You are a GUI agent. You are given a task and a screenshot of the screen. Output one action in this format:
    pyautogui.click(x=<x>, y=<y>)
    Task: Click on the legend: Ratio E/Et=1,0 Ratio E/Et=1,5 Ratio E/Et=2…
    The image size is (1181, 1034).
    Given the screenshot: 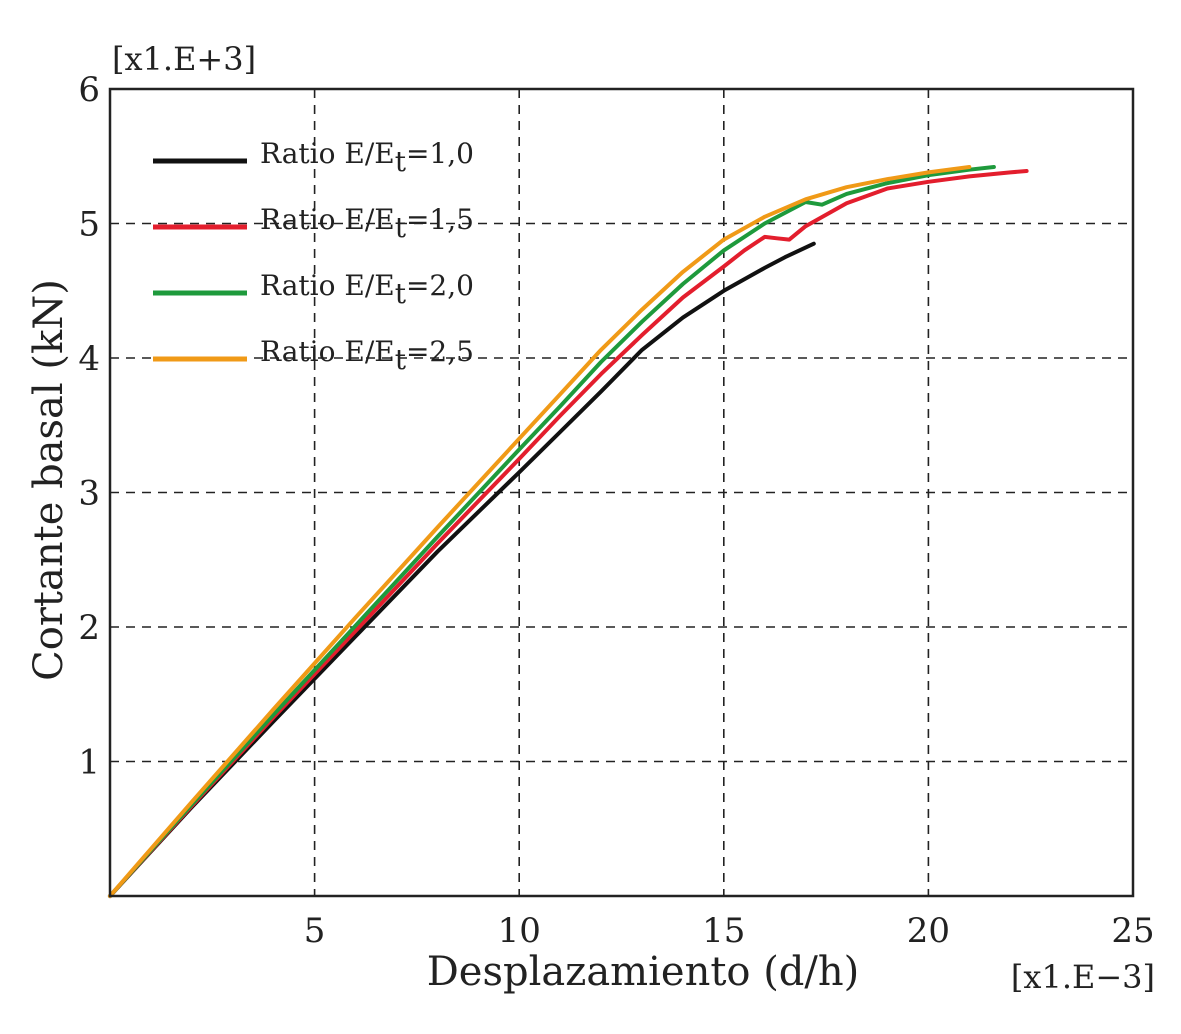 What is the action you would take?
    pyautogui.click(x=313, y=256)
    